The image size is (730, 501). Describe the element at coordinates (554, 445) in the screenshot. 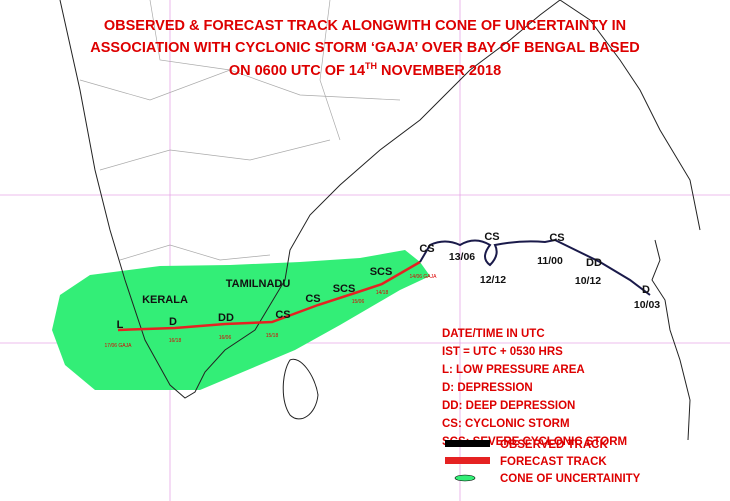

I see `legend-item: OBSERVED TRACK` at that location.